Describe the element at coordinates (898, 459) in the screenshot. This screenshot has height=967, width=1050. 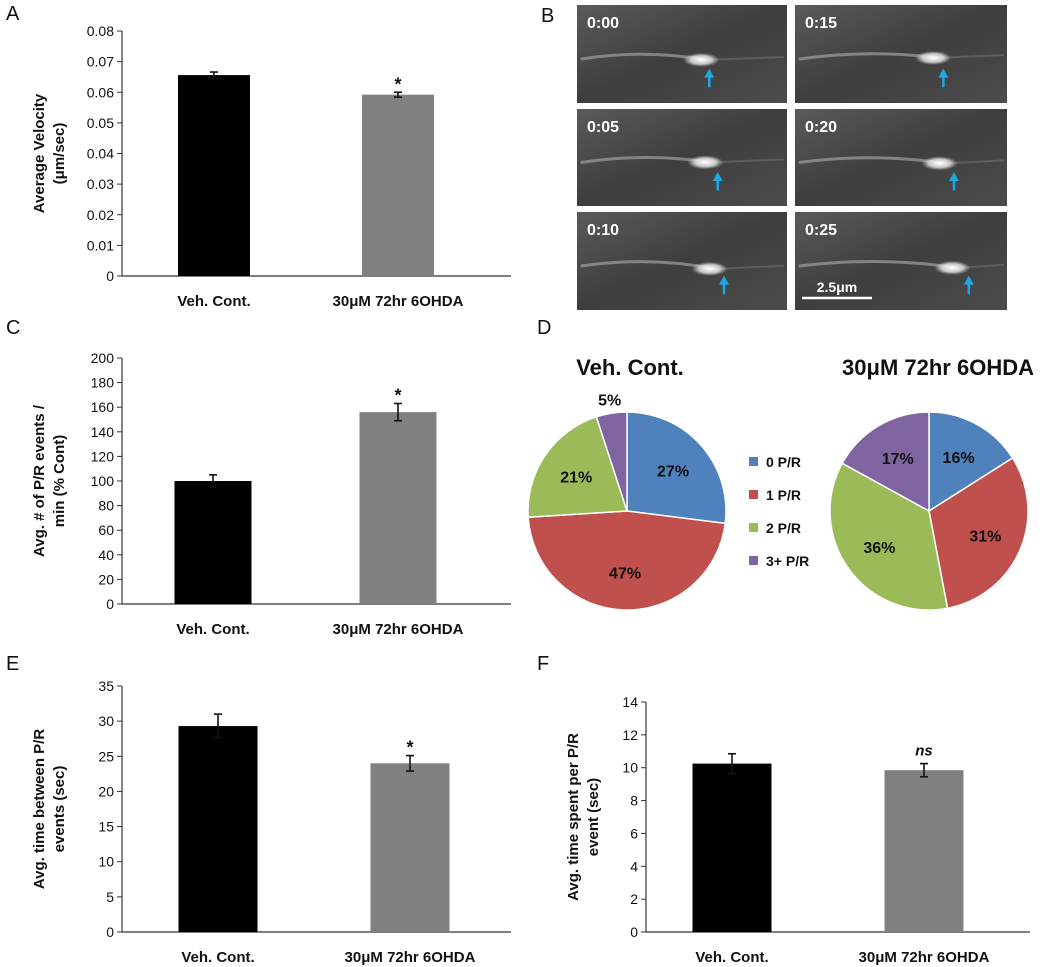
I see `pie-slice-label: 17%` at that location.